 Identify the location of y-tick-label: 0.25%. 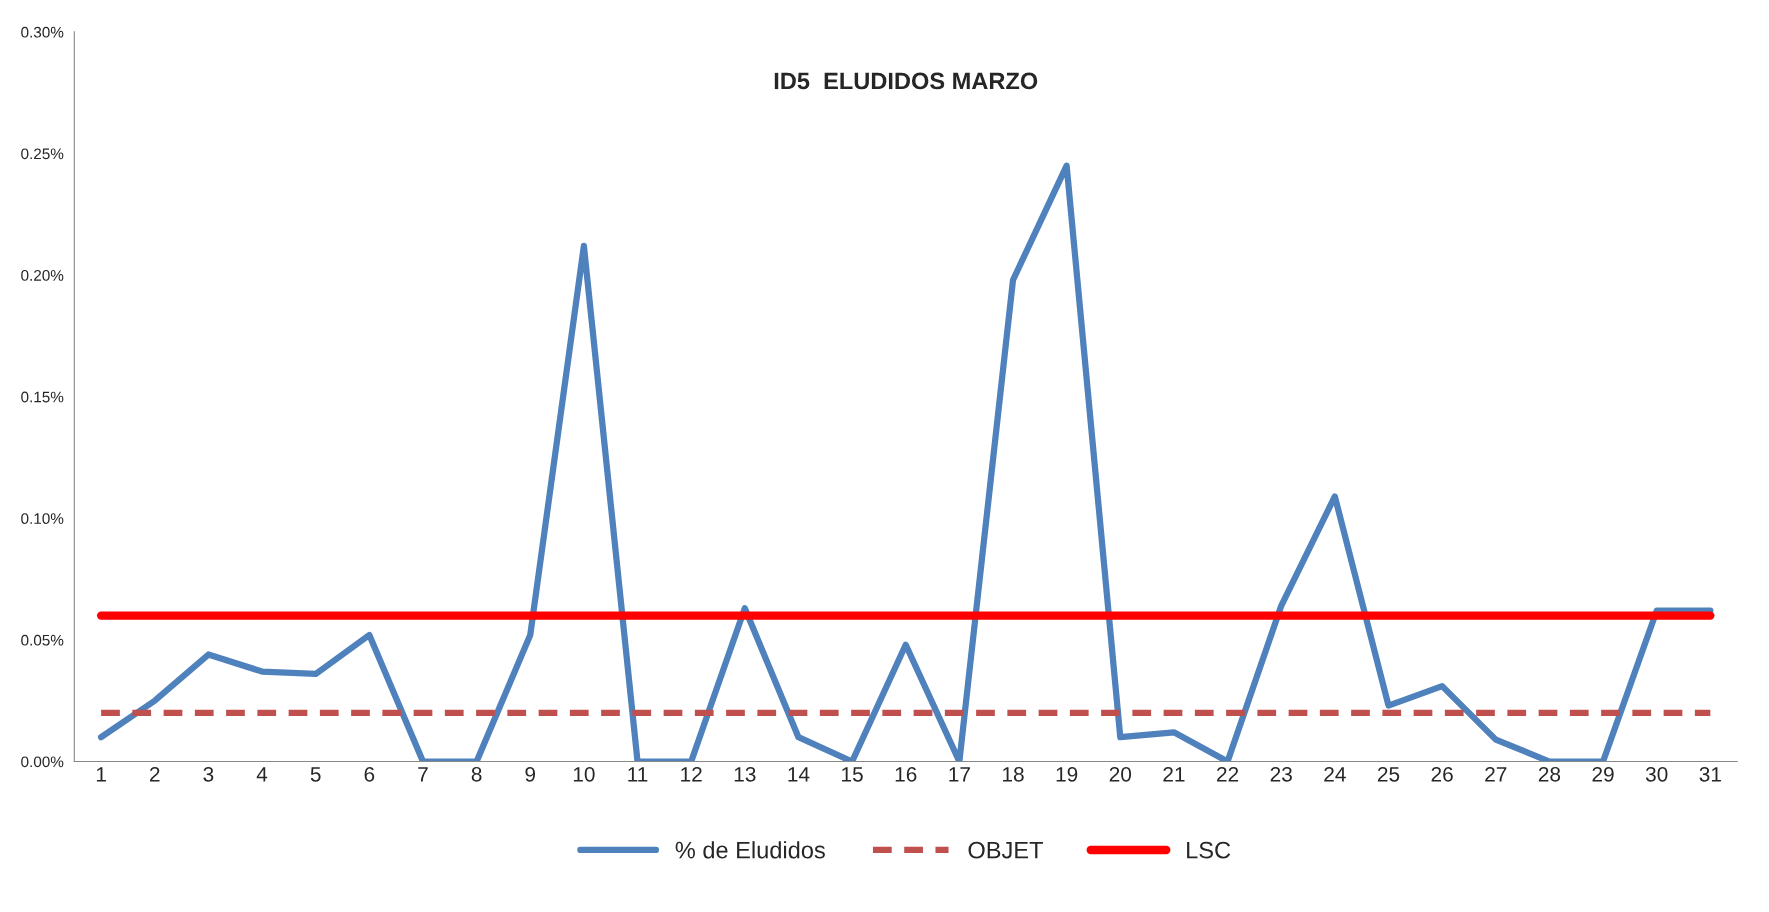
(42, 154).